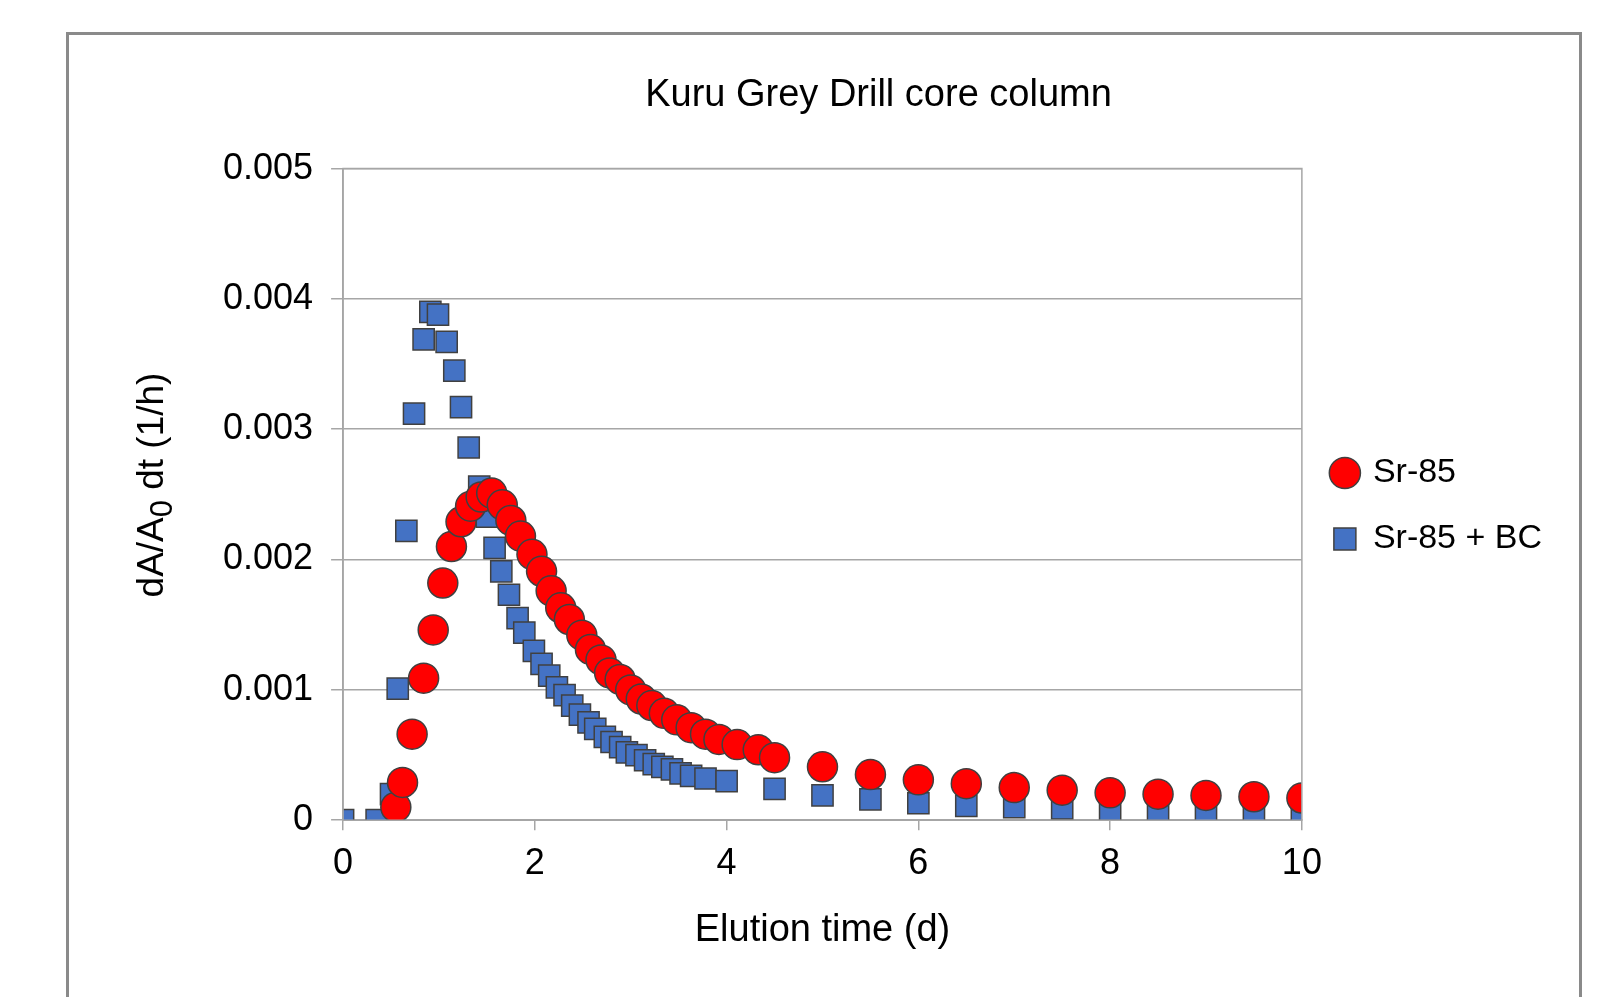 The height and width of the screenshot is (997, 1612). I want to click on y-tick-label: 0.005, so click(268, 166).